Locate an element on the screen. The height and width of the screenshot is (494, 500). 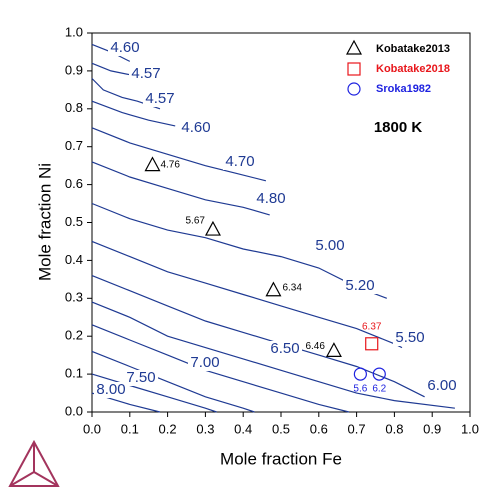
x-tick-label: 0.3 is located at coordinates (205, 428).